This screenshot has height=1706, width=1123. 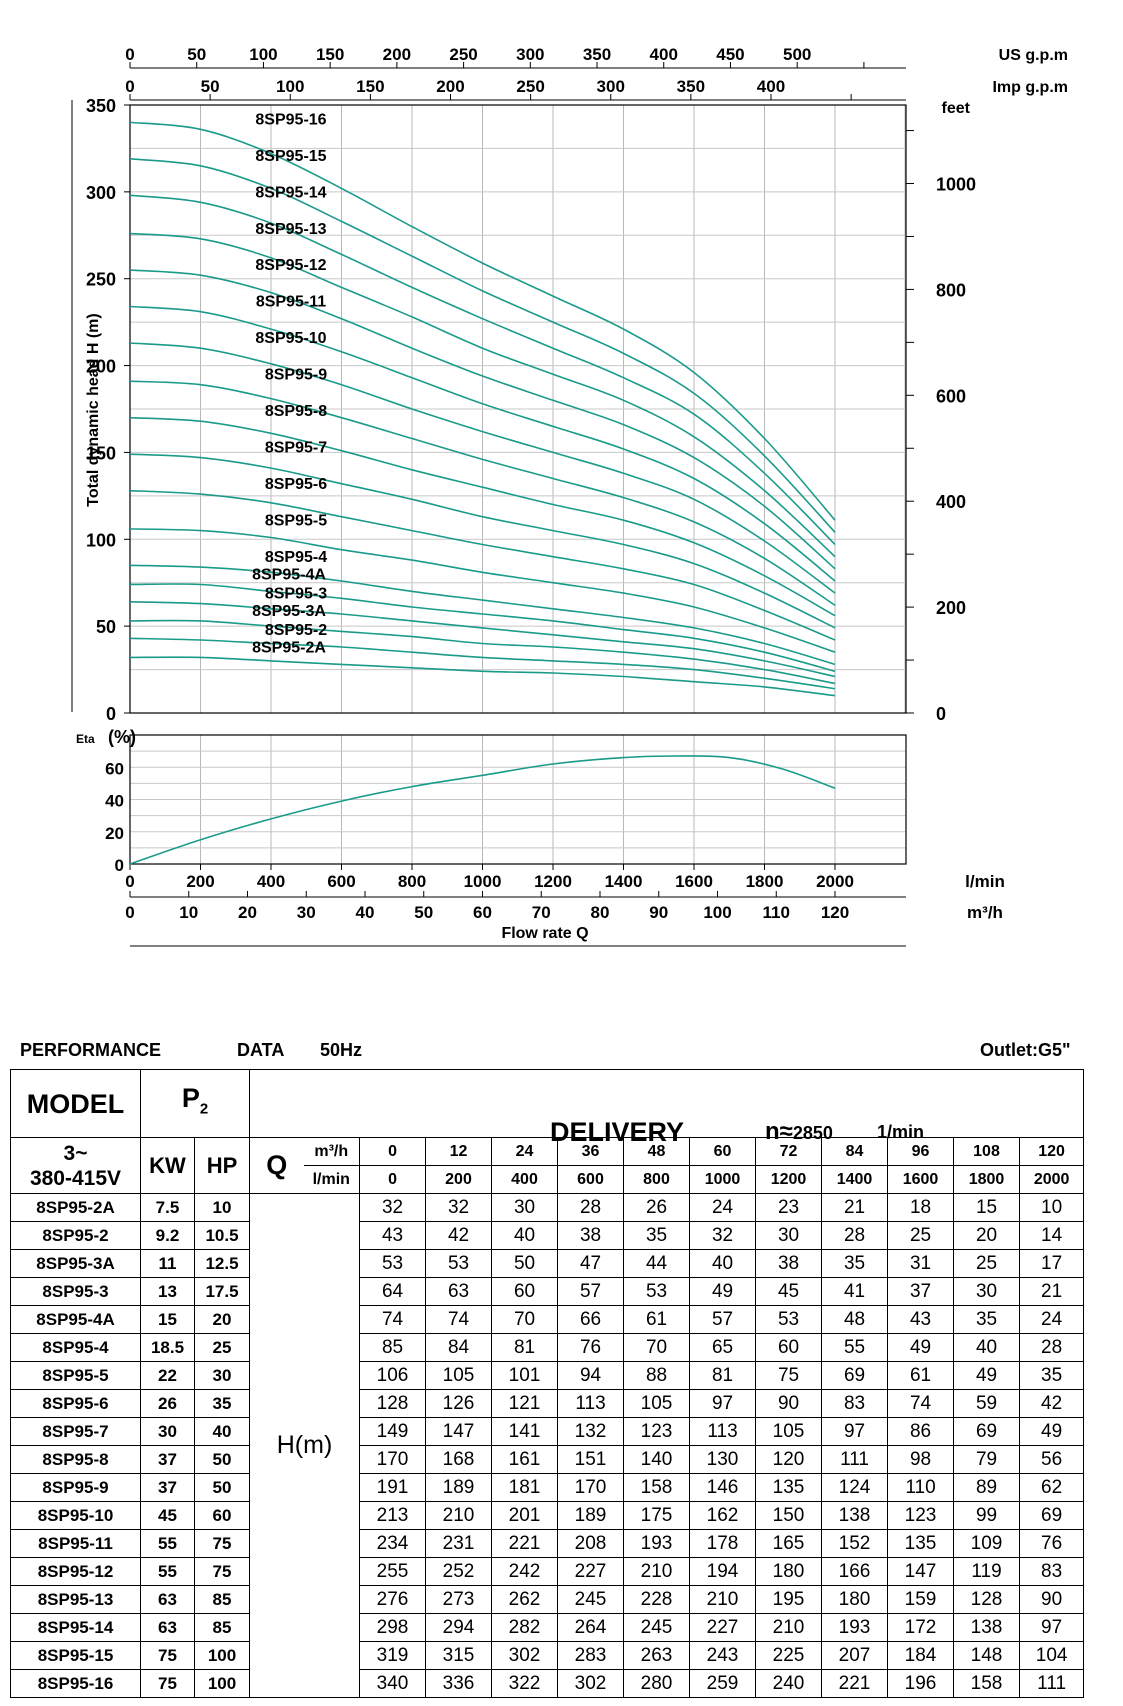 What do you see at coordinates (657, 1516) in the screenshot?
I see `head-value-cell: 175` at bounding box center [657, 1516].